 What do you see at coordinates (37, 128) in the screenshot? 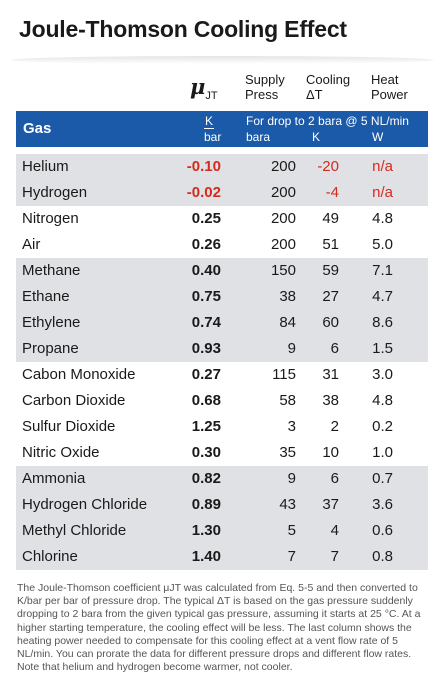
I see `gas-column-label: Gas` at bounding box center [37, 128].